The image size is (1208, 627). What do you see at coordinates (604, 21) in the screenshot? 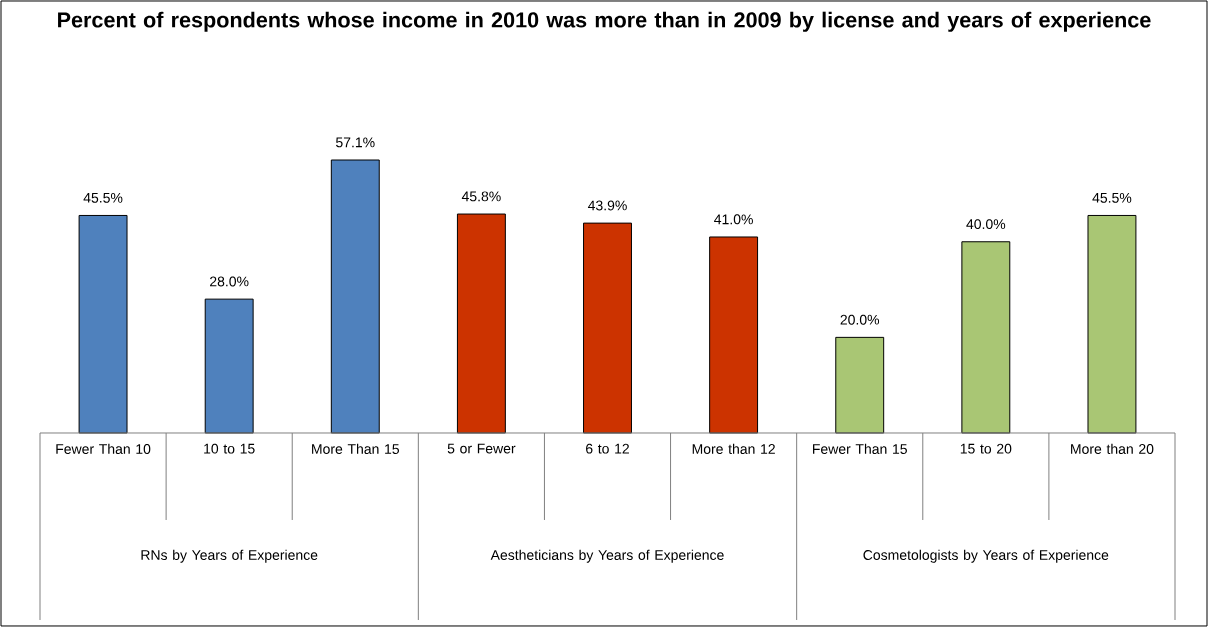
I see `chart-title: Percent of respondents whose income in 2010 was more than in 2009 by license and years of experience` at bounding box center [604, 21].